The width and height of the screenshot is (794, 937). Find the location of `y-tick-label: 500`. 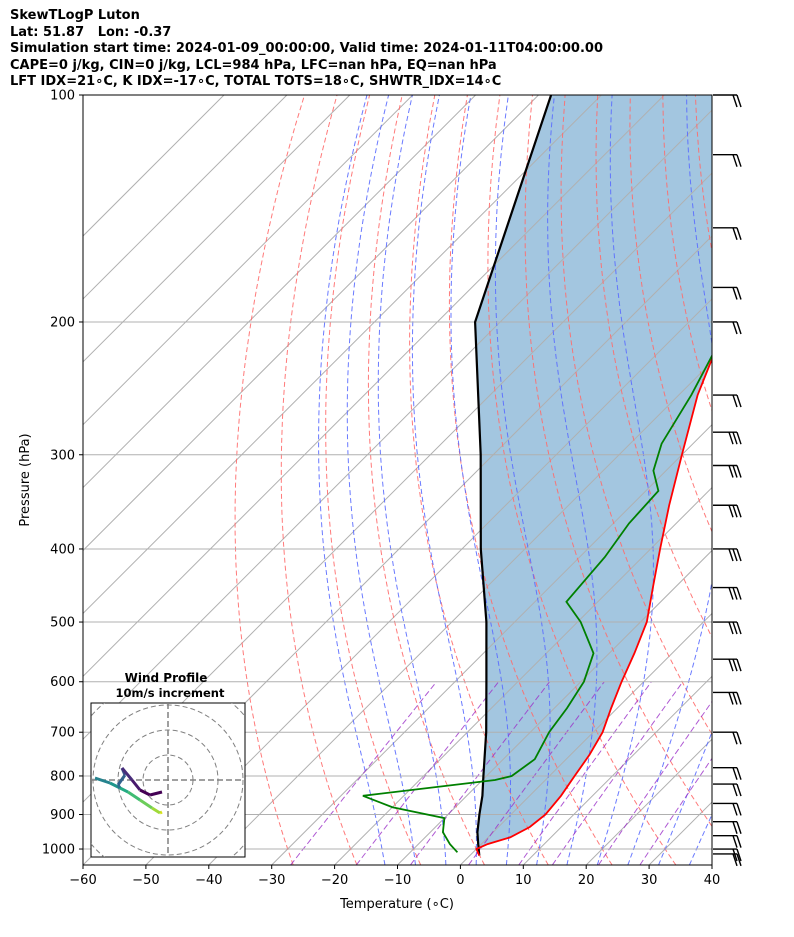

y-tick-label: 500 is located at coordinates (62, 623).